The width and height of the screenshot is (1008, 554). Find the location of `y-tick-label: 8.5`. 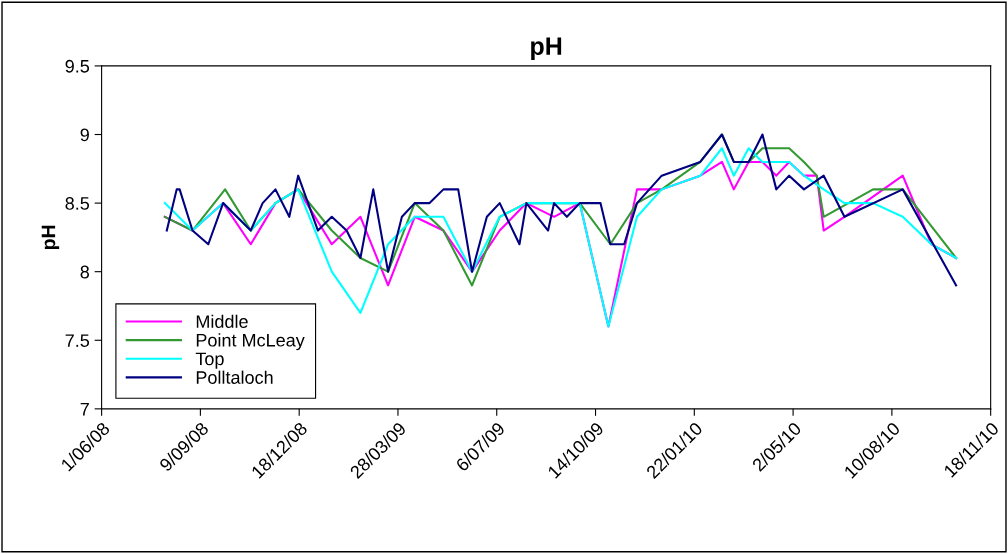

y-tick-label: 8.5 is located at coordinates (77, 203).